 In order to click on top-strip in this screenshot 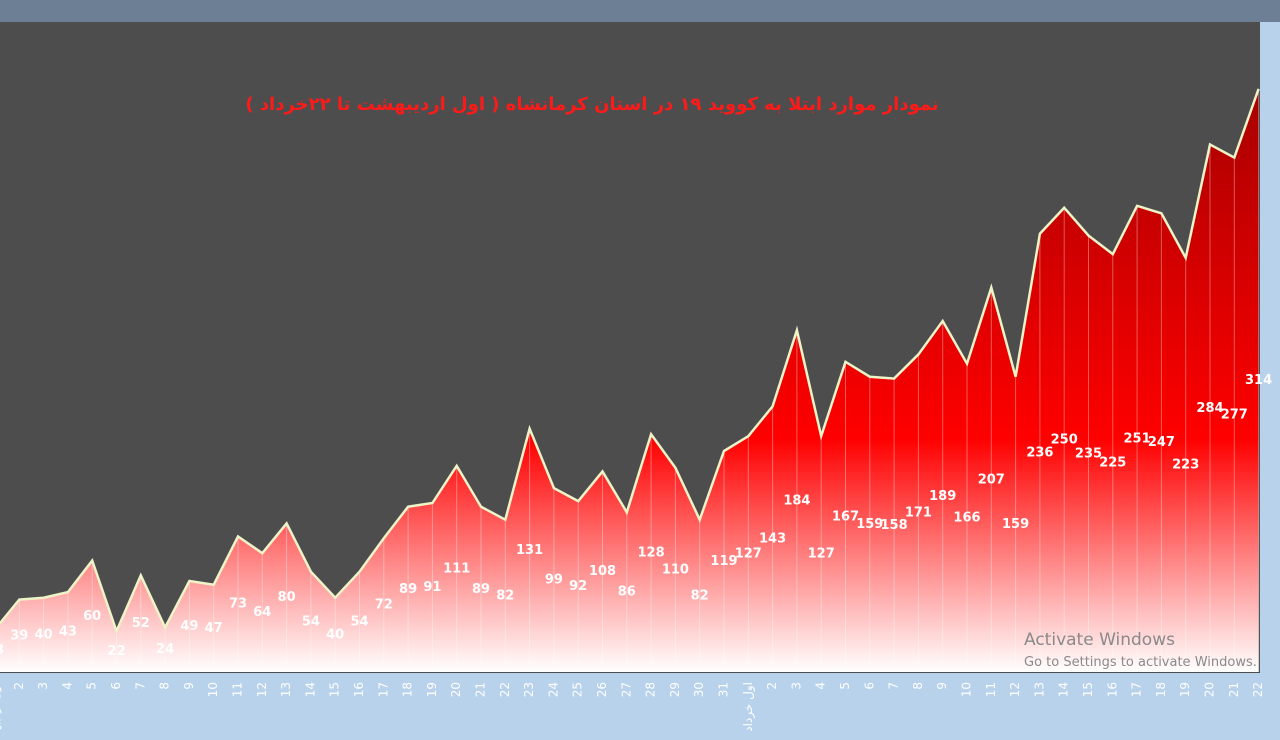, I will do `click(640, 11)`.